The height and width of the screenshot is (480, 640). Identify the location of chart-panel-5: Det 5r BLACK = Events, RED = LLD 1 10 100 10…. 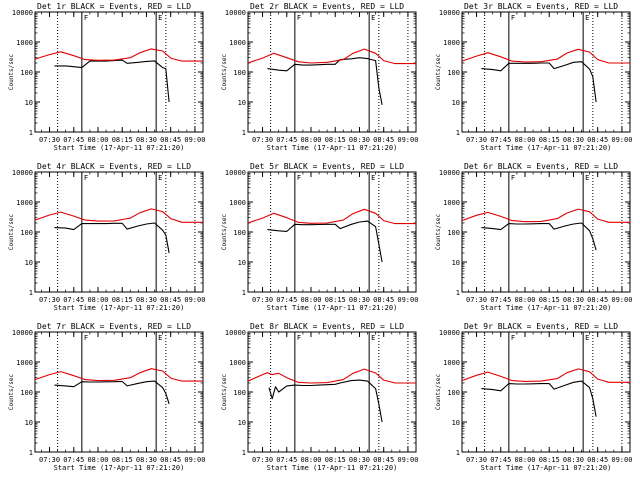
(319, 237).